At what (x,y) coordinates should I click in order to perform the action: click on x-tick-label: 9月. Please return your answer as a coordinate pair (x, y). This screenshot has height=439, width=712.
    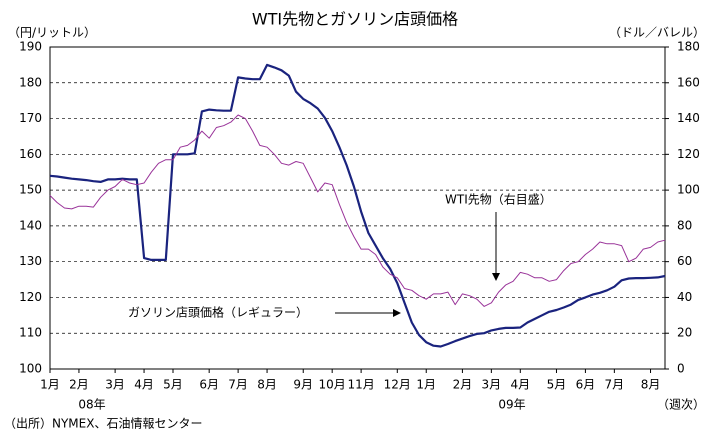
    Looking at the image, I should click on (303, 385).